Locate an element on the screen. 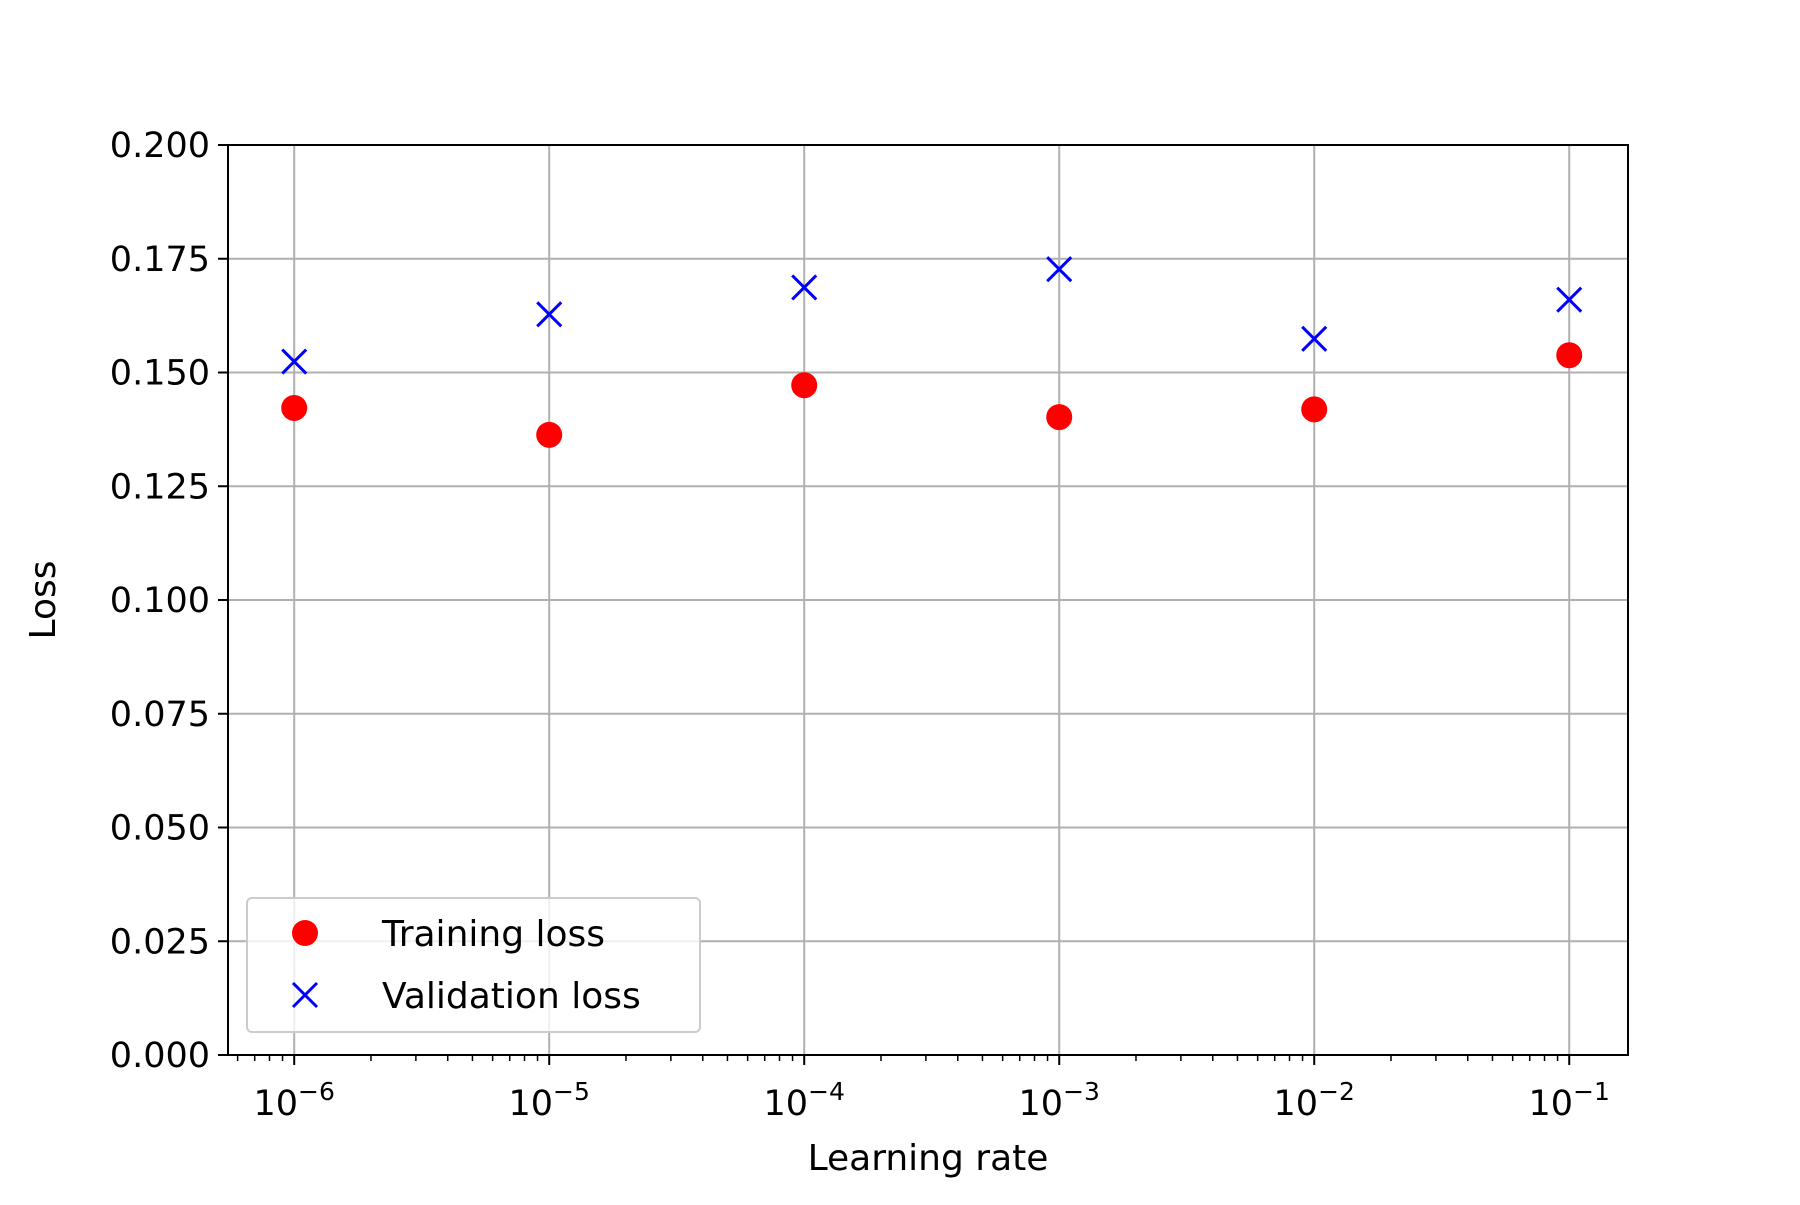  x-tick-label: 10⁻³ is located at coordinates (1059, 1100).